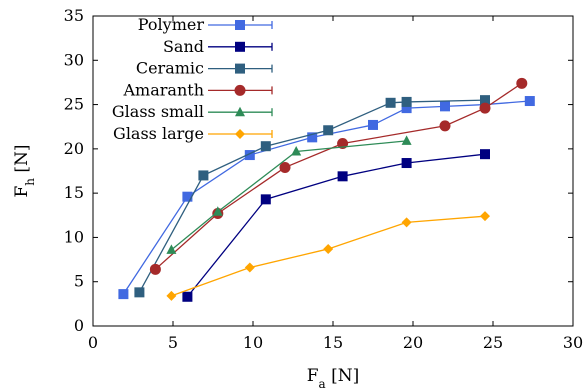 The width and height of the screenshot is (587, 390). I want to click on legend-label: Sand, so click(183, 46).